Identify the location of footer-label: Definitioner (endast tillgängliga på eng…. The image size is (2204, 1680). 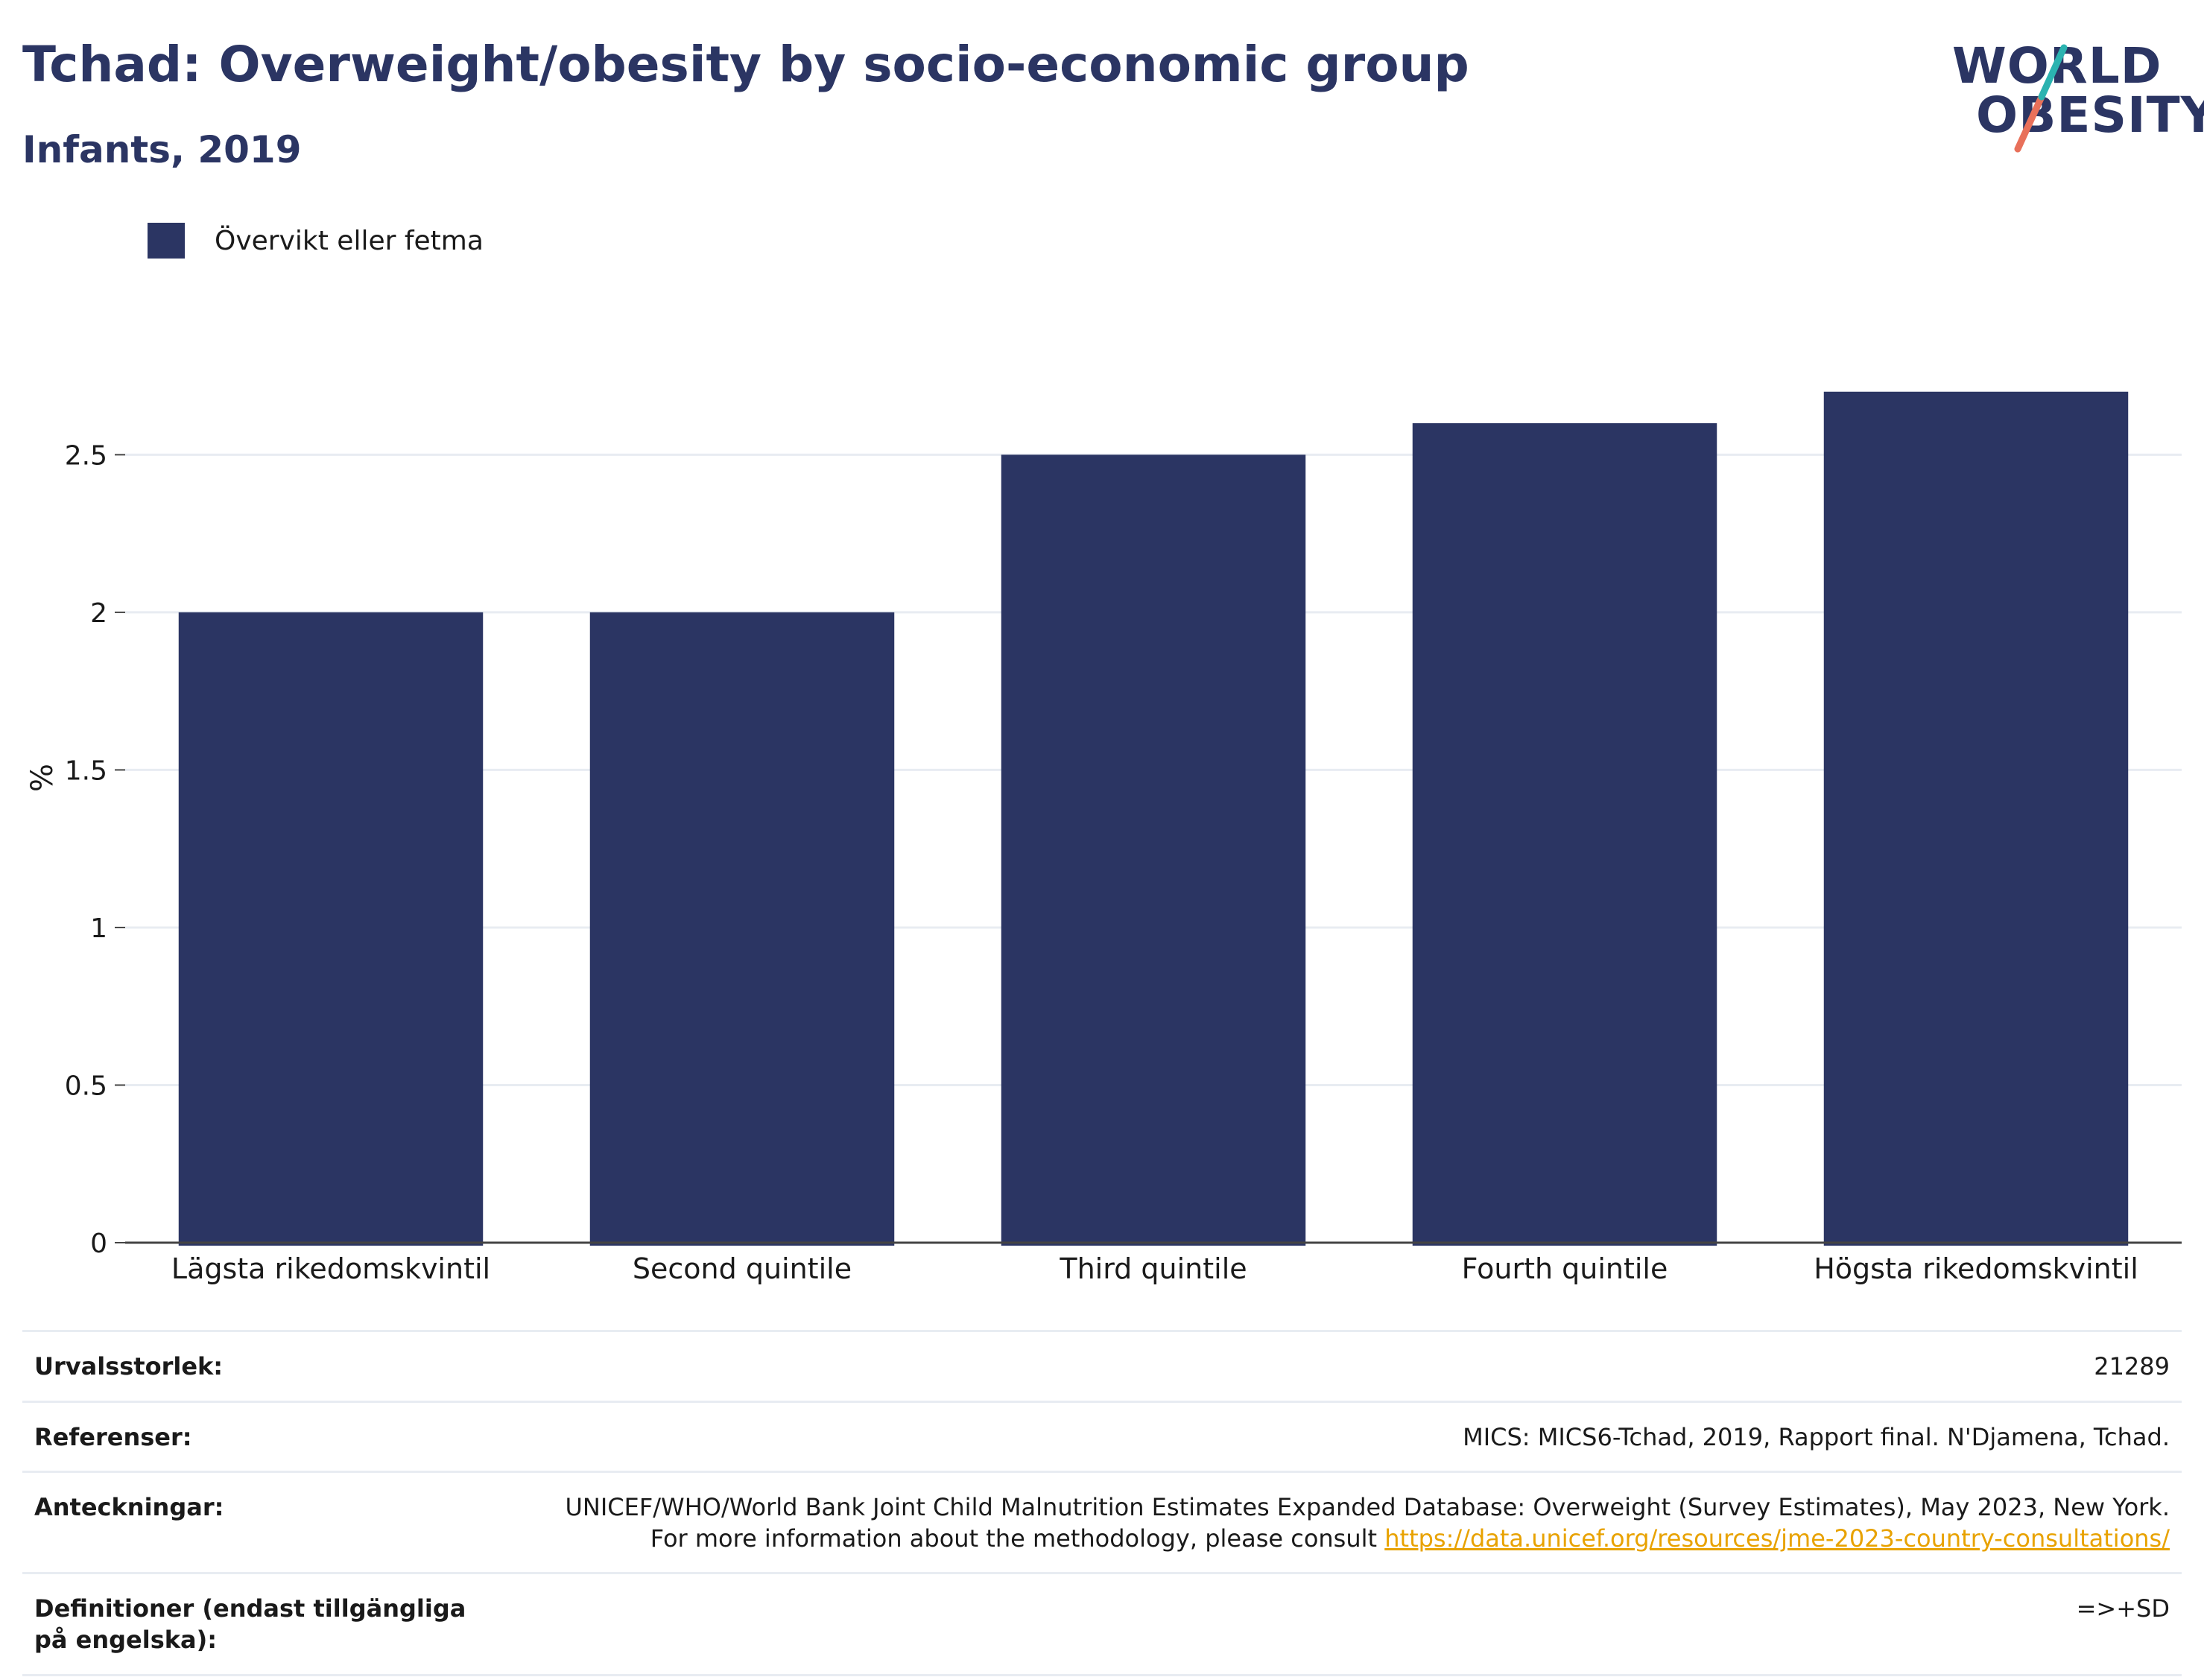
(250, 1624).